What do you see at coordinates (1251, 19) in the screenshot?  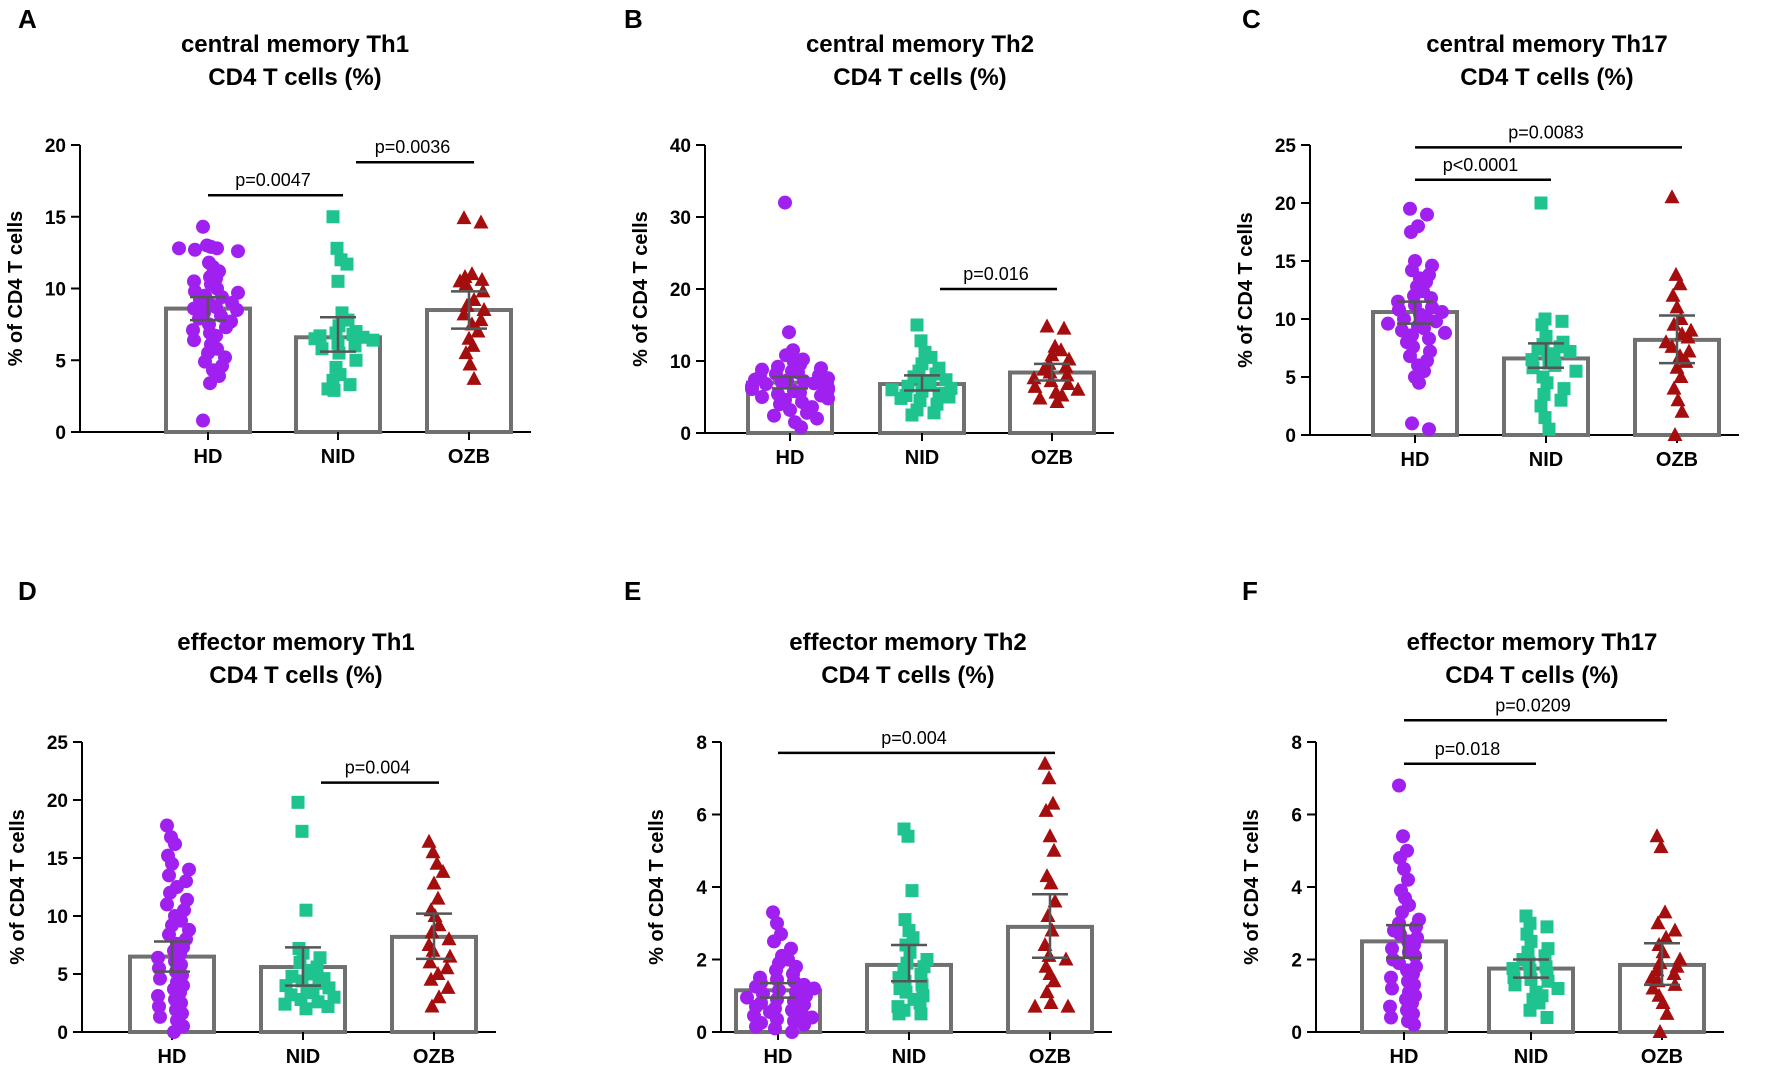 I see `panel-letter: C` at bounding box center [1251, 19].